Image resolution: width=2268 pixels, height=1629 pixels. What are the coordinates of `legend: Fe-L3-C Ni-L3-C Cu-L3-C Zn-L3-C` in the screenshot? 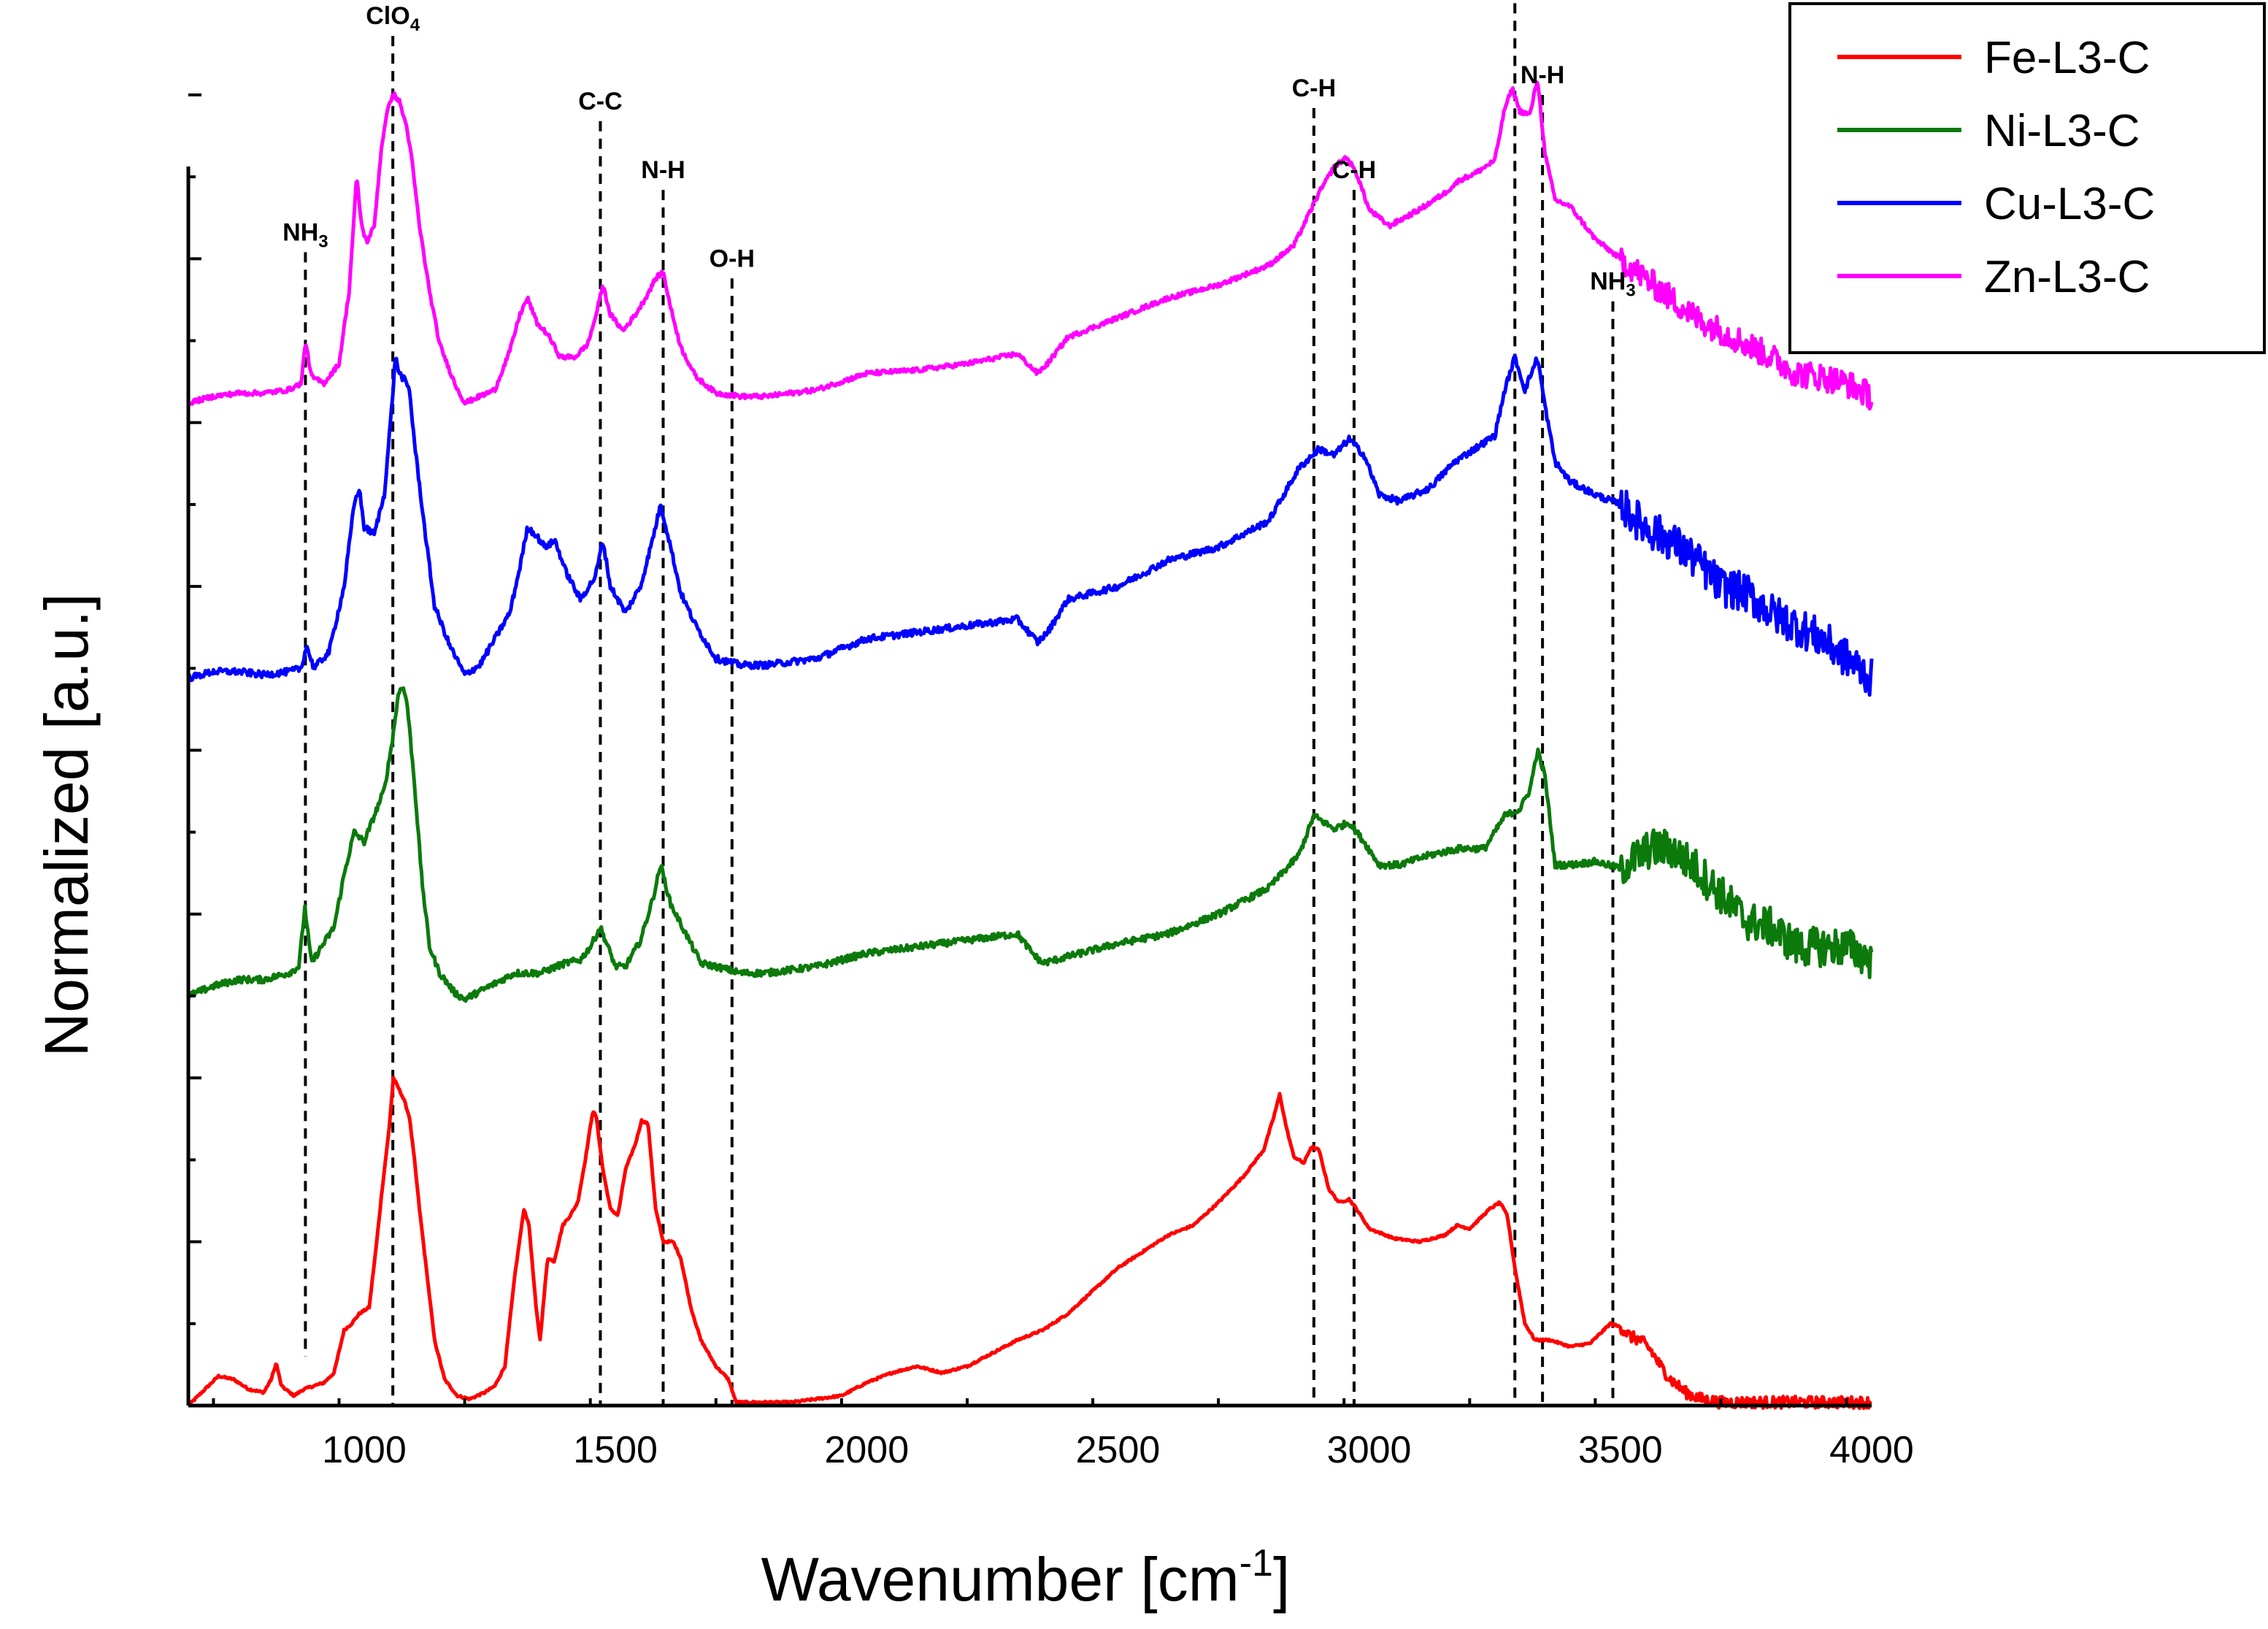 It's located at (2027, 178).